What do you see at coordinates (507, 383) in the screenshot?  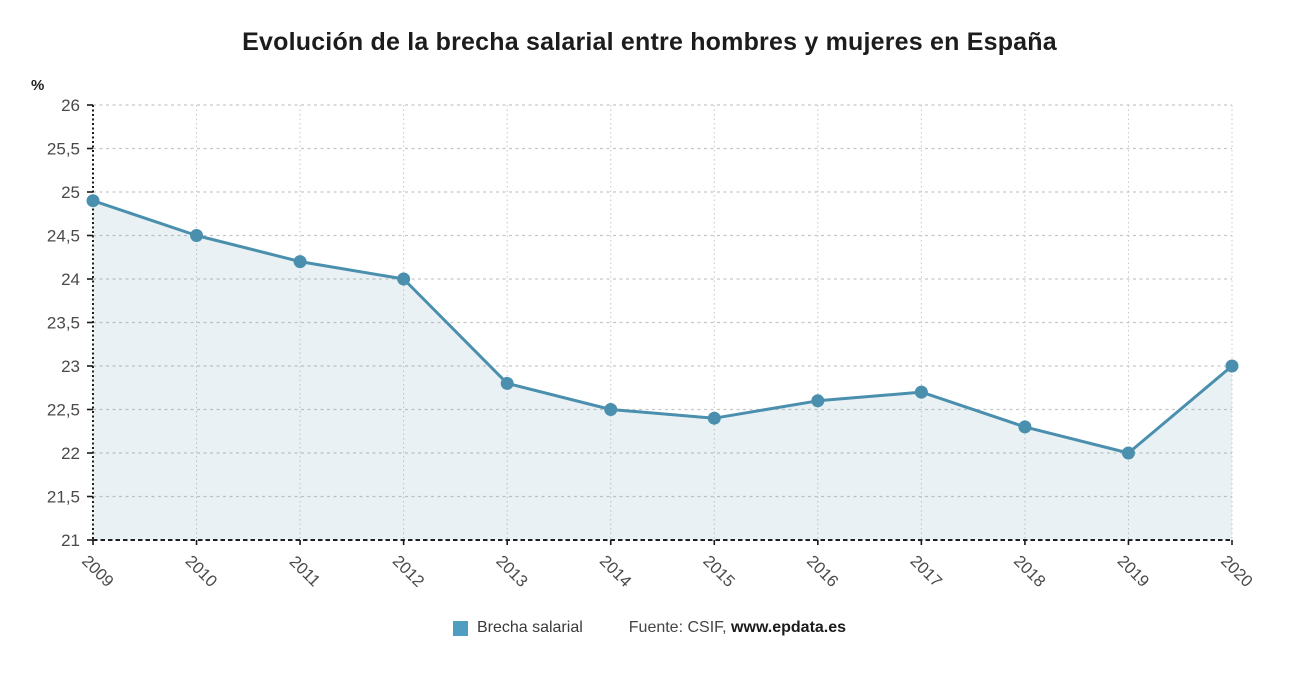 I see `data-point-2013` at bounding box center [507, 383].